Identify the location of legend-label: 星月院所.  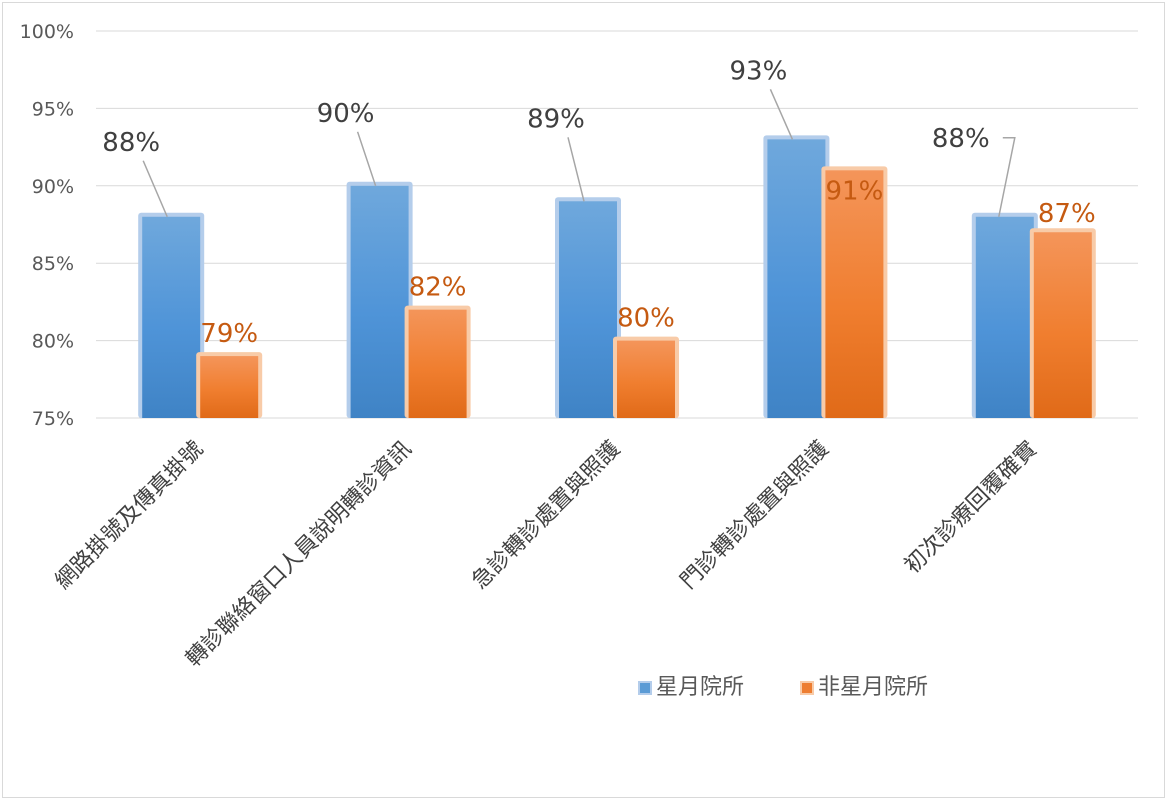
(700, 687).